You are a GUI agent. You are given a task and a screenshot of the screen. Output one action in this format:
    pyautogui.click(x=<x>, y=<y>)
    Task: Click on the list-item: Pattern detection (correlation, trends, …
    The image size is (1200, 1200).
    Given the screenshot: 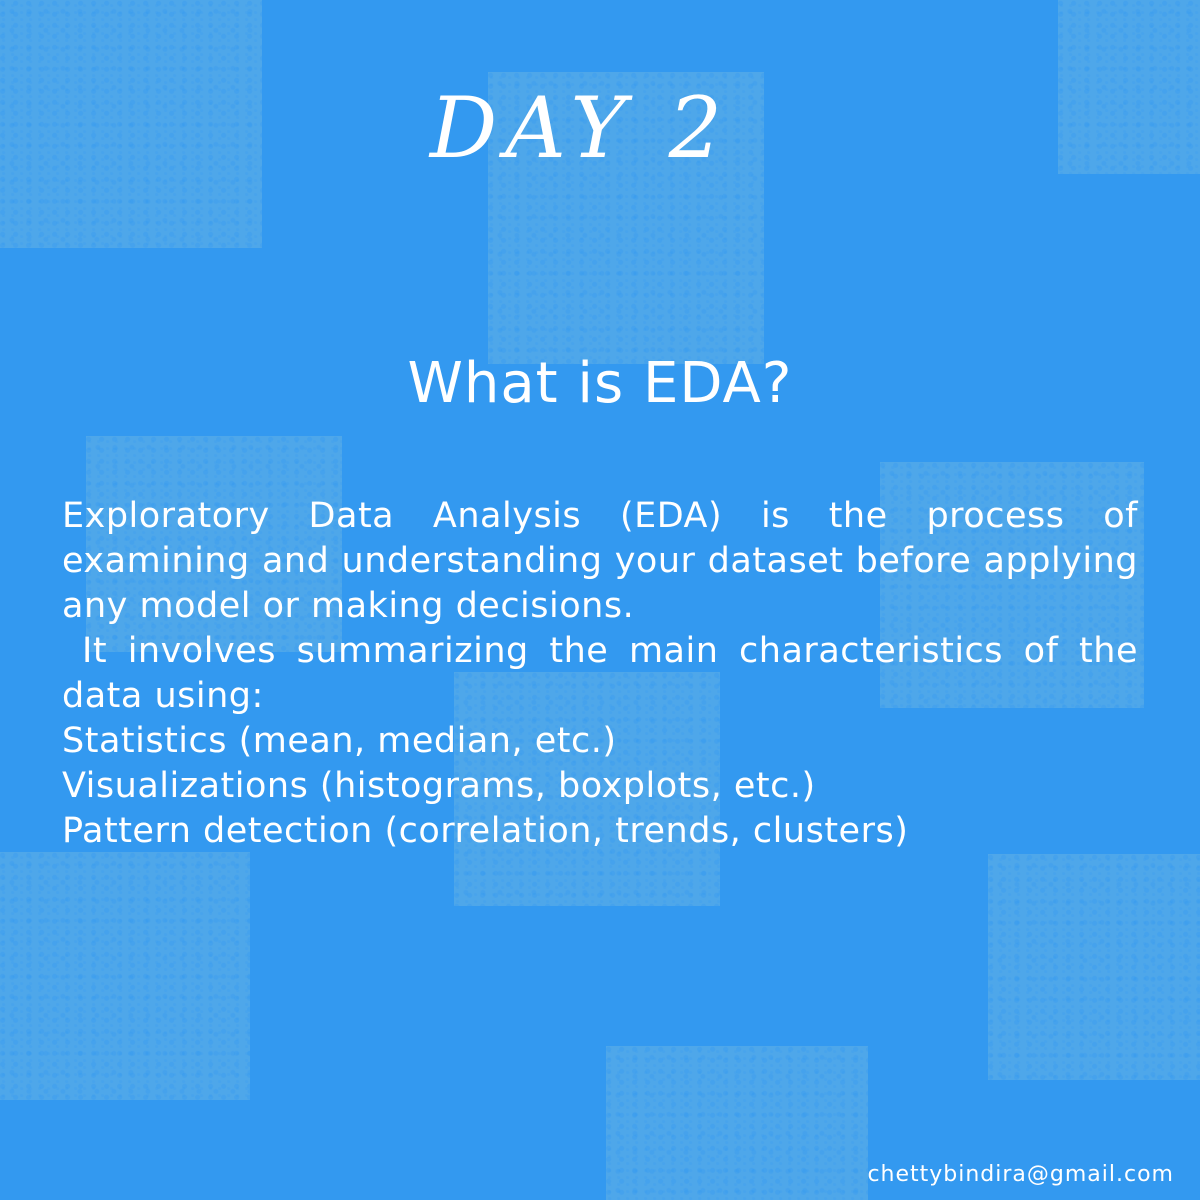 What is the action you would take?
    pyautogui.click(x=485, y=831)
    